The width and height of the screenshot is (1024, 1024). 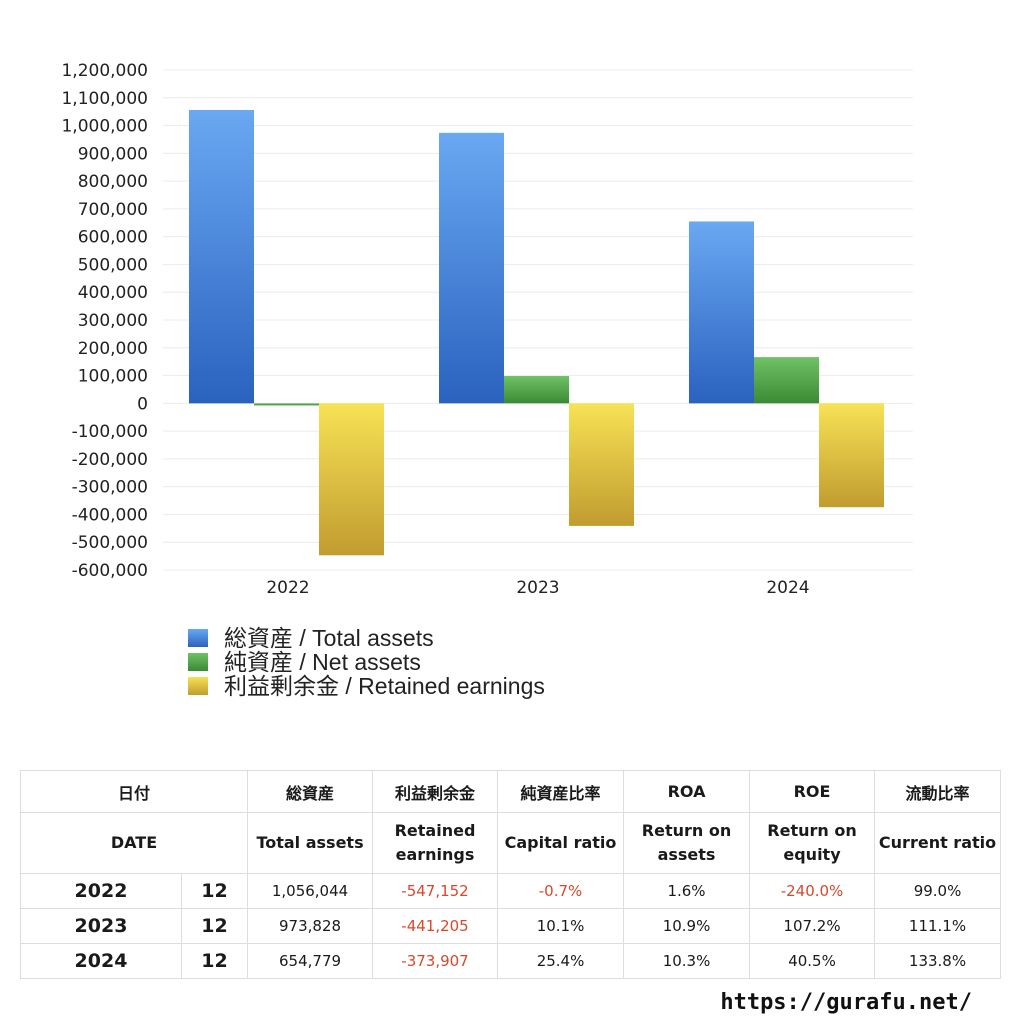 What do you see at coordinates (938, 891) in the screenshot?
I see `row-current-ratio: 99.0%` at bounding box center [938, 891].